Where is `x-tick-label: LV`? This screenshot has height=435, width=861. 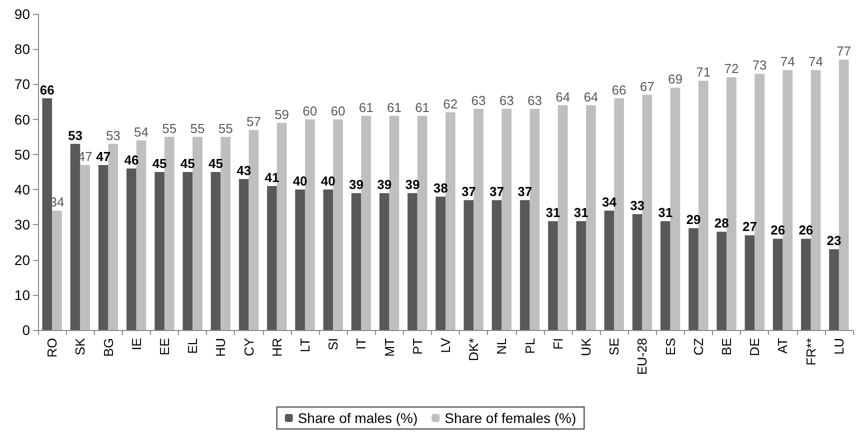
x-tick-label: LV is located at coordinates (445, 345).